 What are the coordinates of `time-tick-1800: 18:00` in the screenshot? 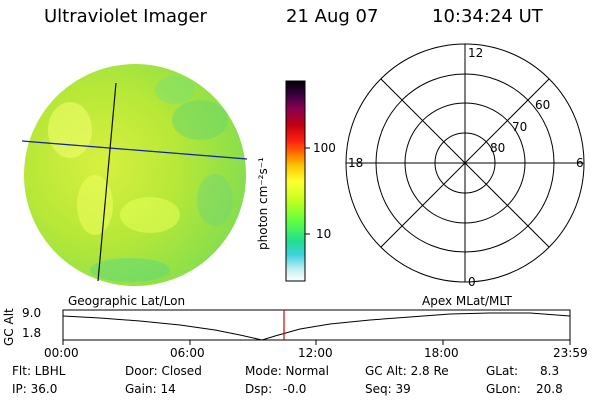 It's located at (441, 353).